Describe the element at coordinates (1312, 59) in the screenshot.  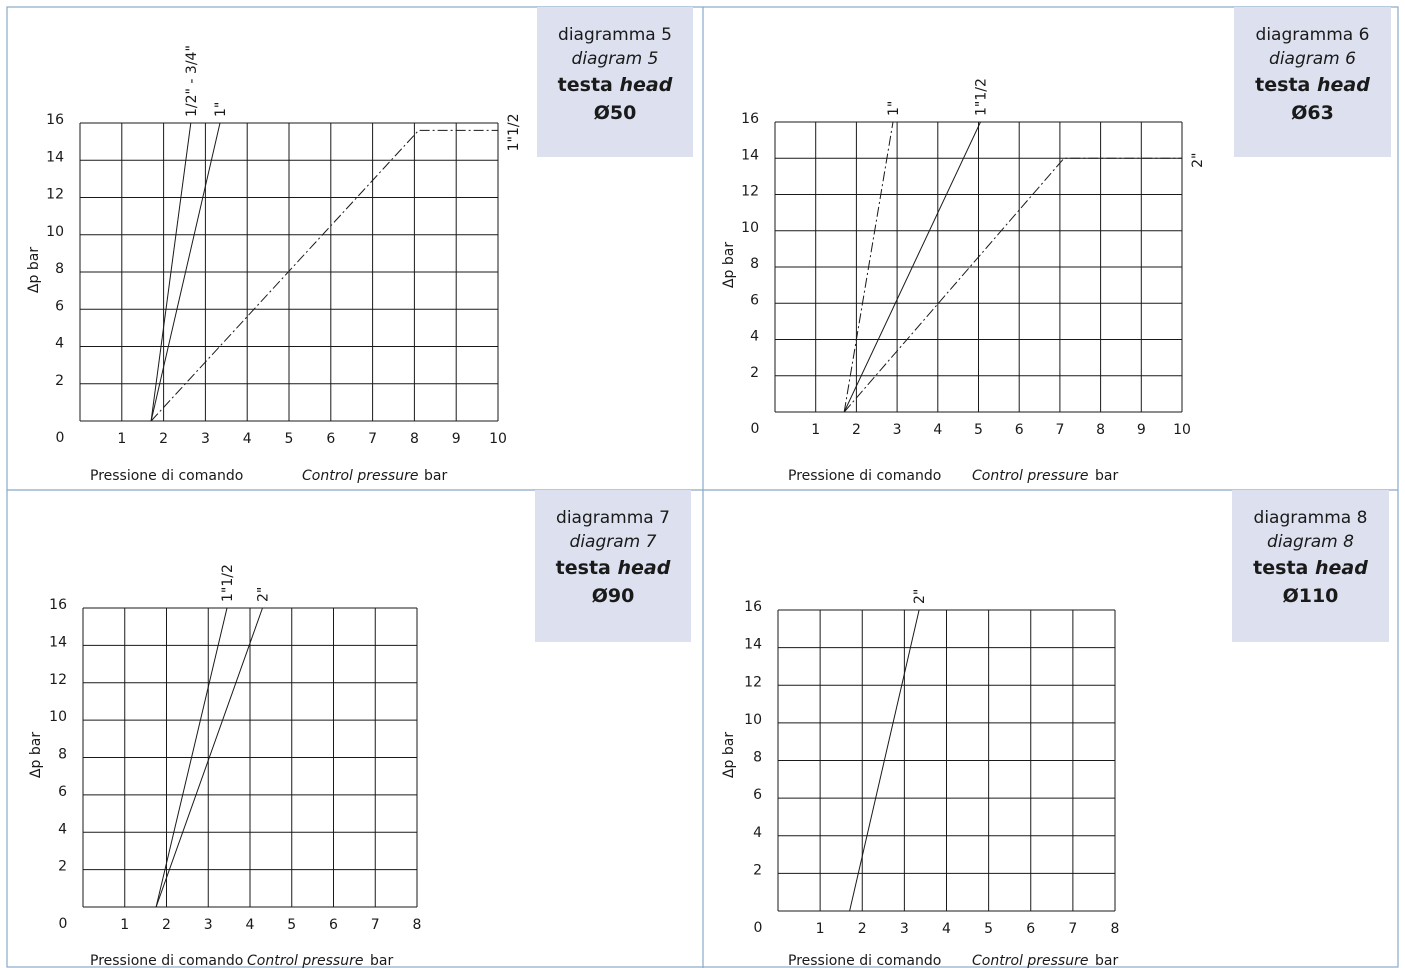
I see `caption-subtitle: diagram 6` at that location.